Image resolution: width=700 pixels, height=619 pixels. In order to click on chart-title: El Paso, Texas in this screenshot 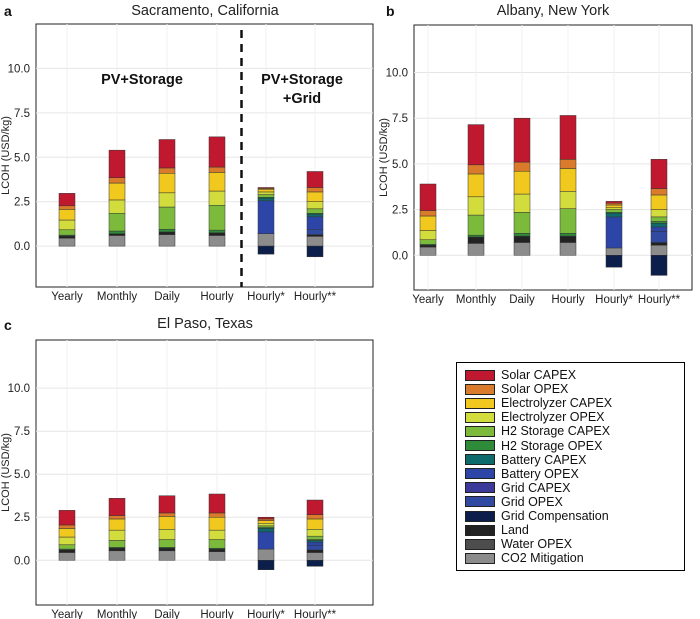, I will do `click(205, 324)`.